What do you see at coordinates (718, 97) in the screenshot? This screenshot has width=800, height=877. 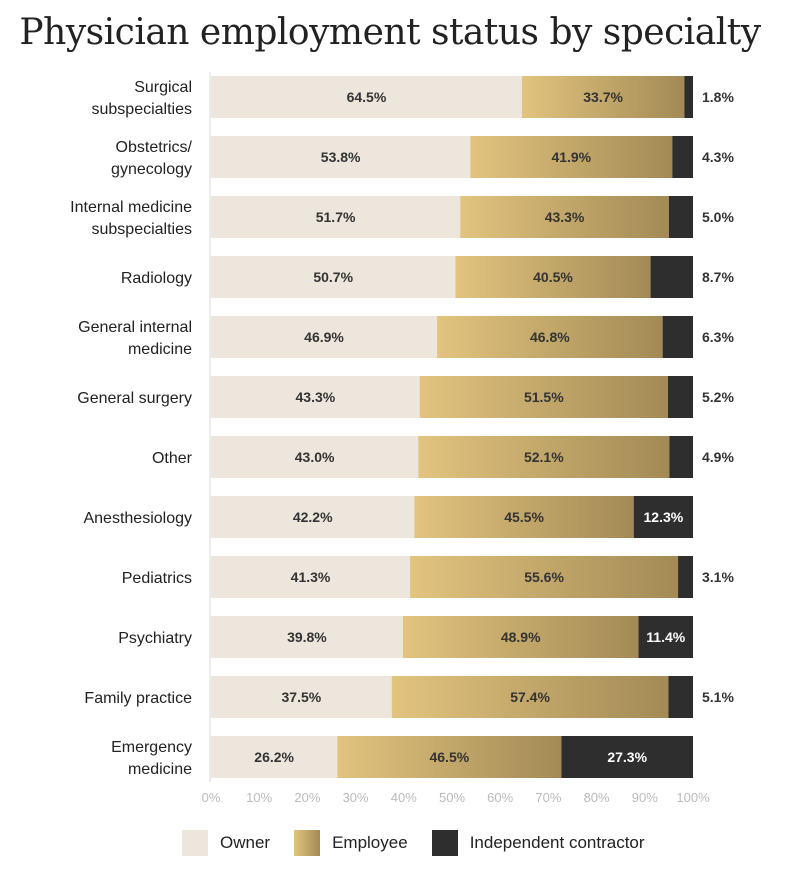 I see `value-label-contractor: 1.8%` at bounding box center [718, 97].